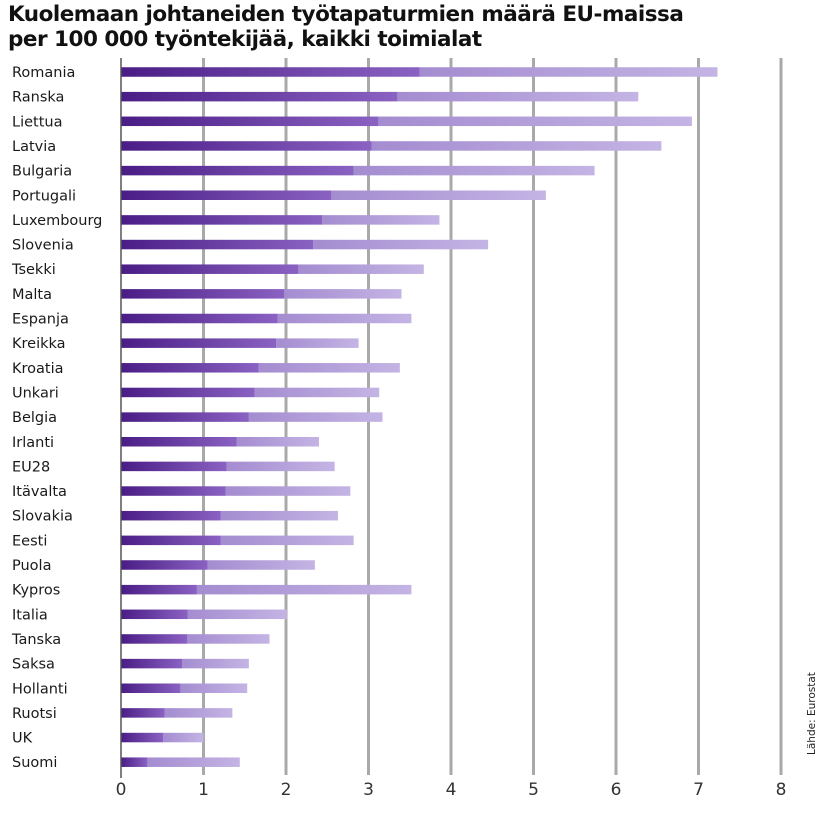 This screenshot has height=820, width=823. What do you see at coordinates (37, 122) in the screenshot?
I see `category-label: Liettua` at bounding box center [37, 122].